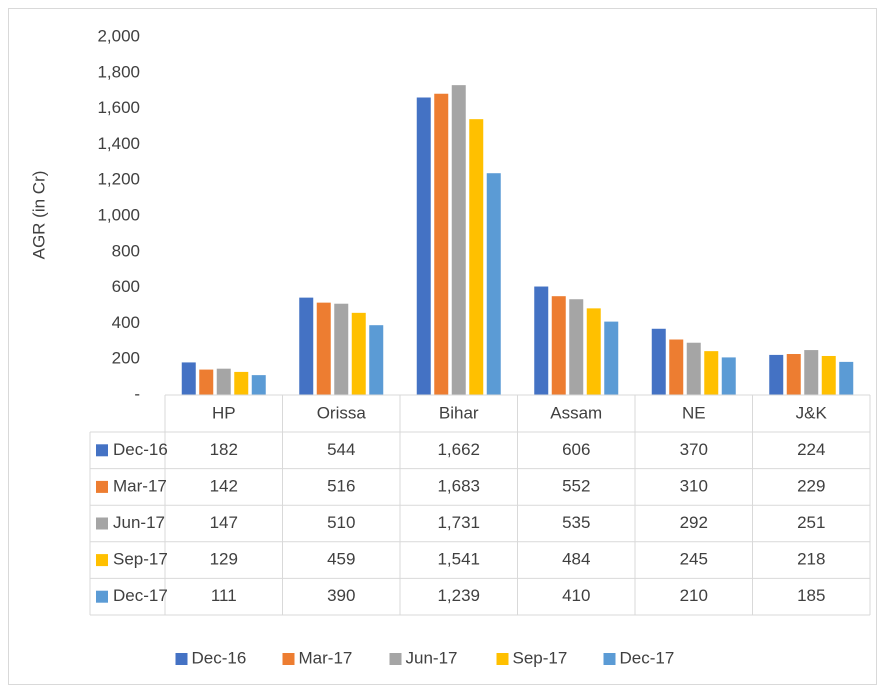 The width and height of the screenshot is (885, 698). I want to click on table-cell: 229, so click(811, 485).